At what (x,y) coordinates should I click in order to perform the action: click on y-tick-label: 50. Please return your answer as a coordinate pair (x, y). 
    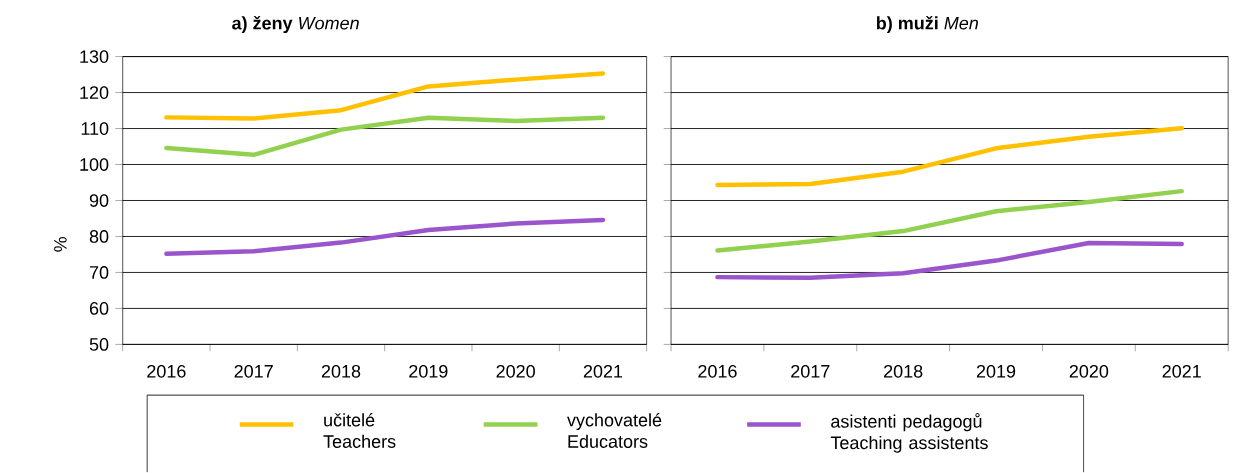
    Looking at the image, I should click on (99, 344).